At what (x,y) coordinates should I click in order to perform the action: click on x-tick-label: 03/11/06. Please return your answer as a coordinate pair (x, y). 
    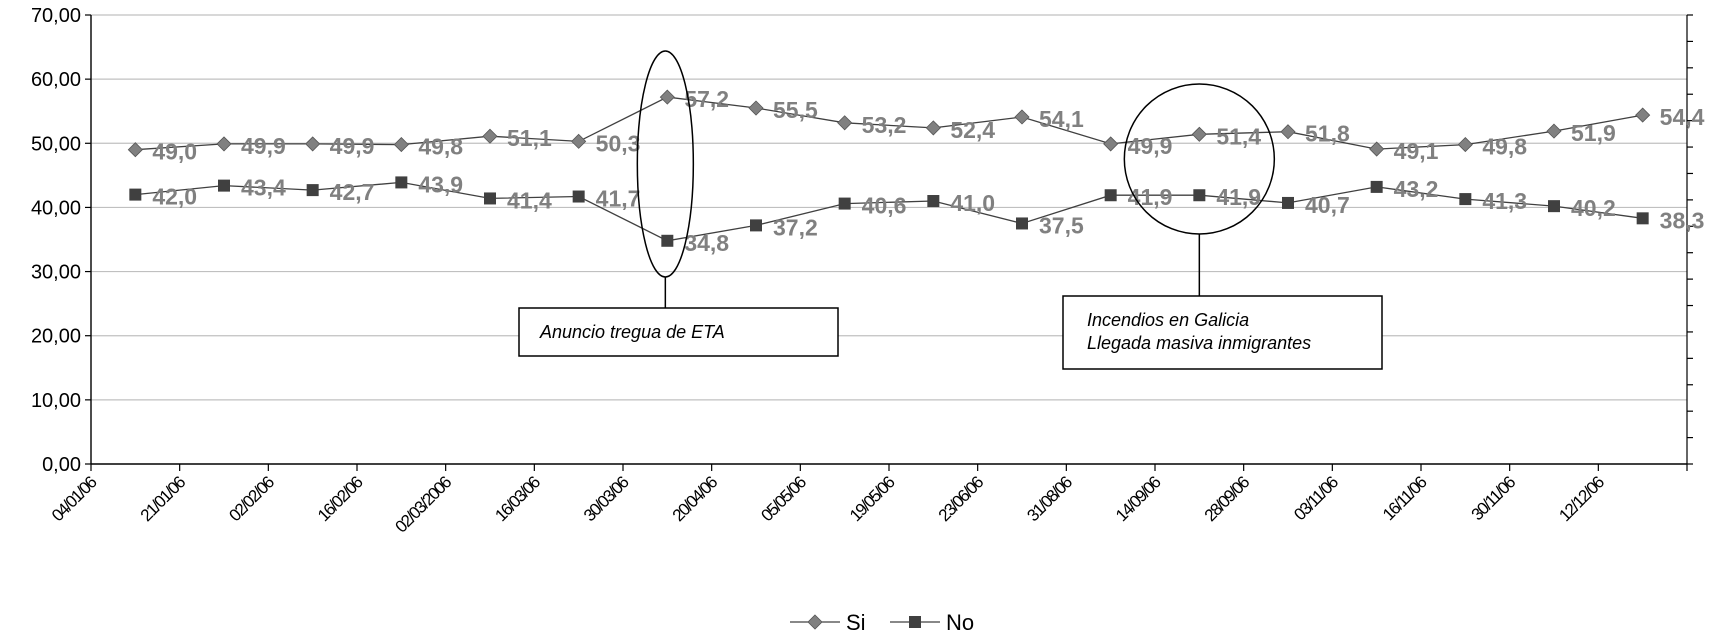
    Looking at the image, I should click on (1316, 499).